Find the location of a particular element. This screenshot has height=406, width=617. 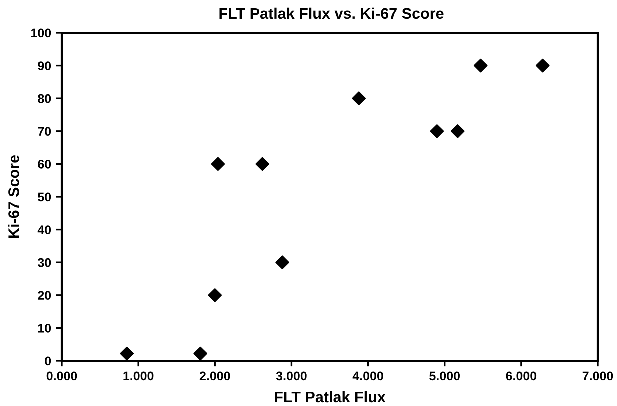

y-tick-label: 60 is located at coordinates (45, 164).